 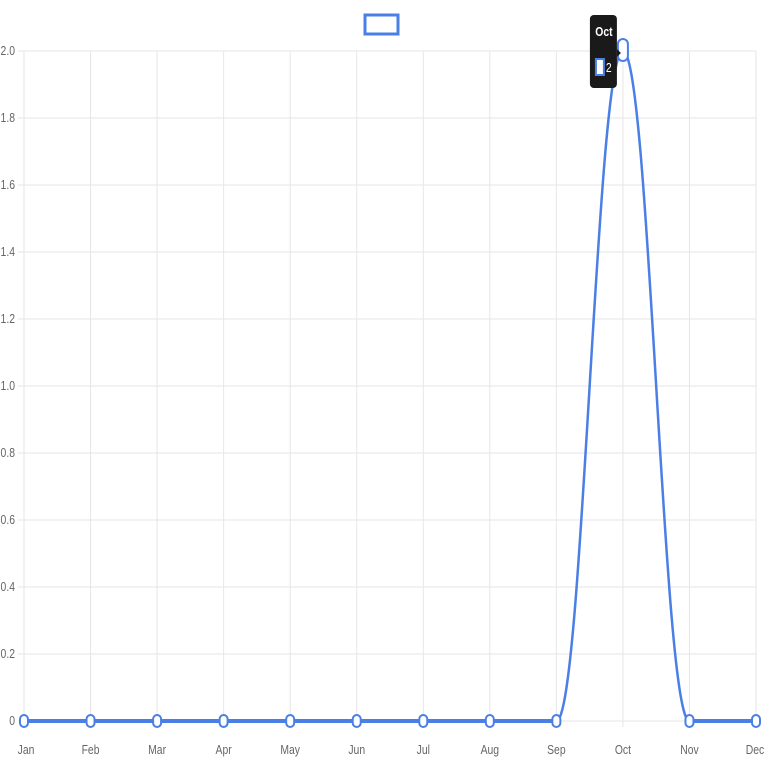 I want to click on x-tick-label: Sep, so click(x=556, y=750).